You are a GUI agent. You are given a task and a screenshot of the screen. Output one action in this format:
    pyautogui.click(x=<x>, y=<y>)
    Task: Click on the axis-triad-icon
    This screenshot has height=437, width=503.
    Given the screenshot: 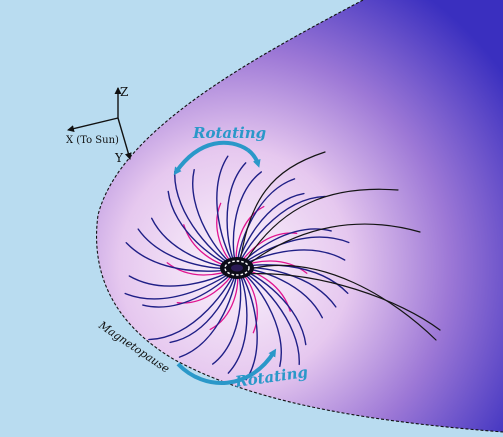 What is the action you would take?
    pyautogui.click(x=99, y=123)
    